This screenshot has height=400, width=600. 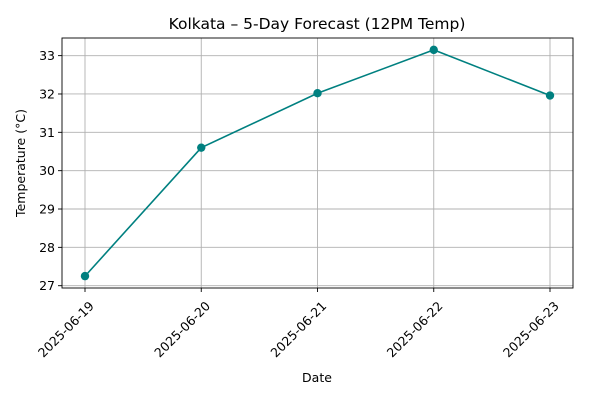 I want to click on y-tick-label: 28, so click(x=47, y=247).